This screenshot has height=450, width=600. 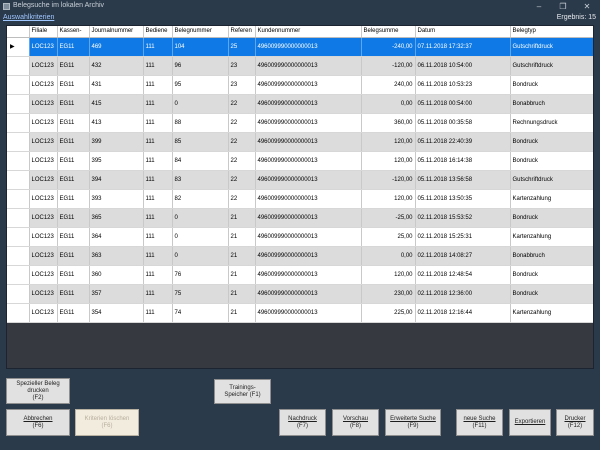 What do you see at coordinates (413, 422) in the screenshot?
I see `extended-search-button: Erweiterte Suche (F9)` at bounding box center [413, 422].